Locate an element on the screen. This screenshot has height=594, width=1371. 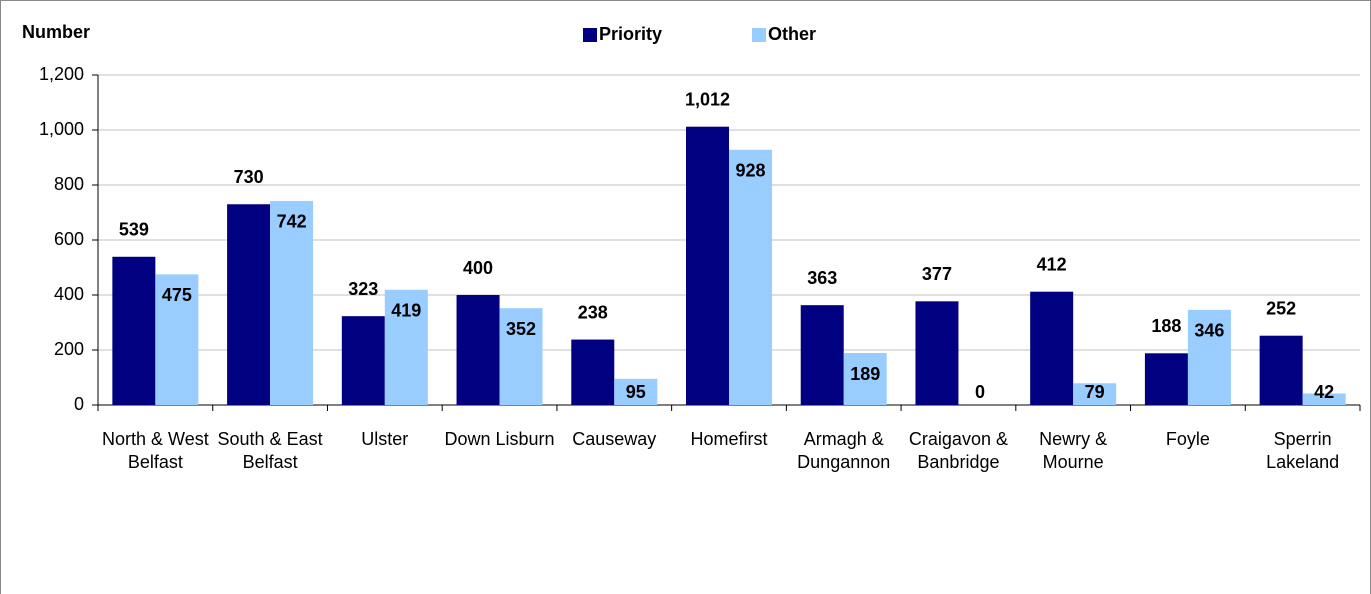
x-tick-label: Ulster is located at coordinates (385, 439).